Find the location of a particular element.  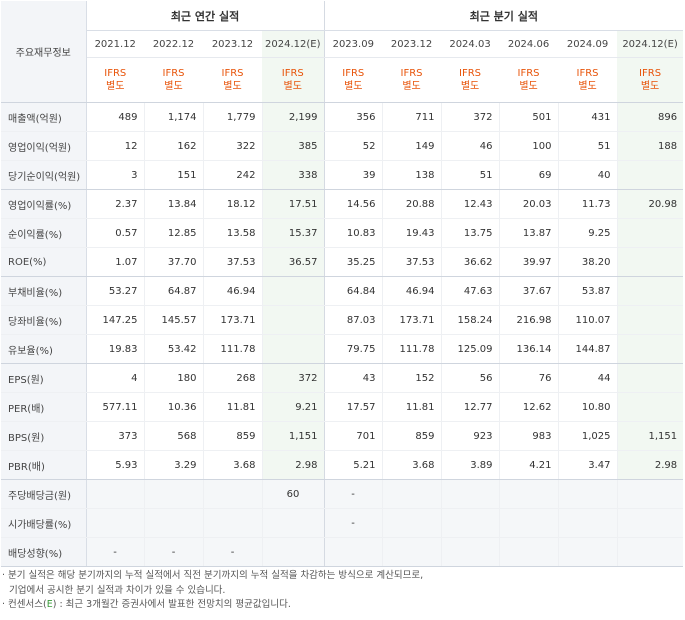

table-cell: 40 is located at coordinates (587, 175).